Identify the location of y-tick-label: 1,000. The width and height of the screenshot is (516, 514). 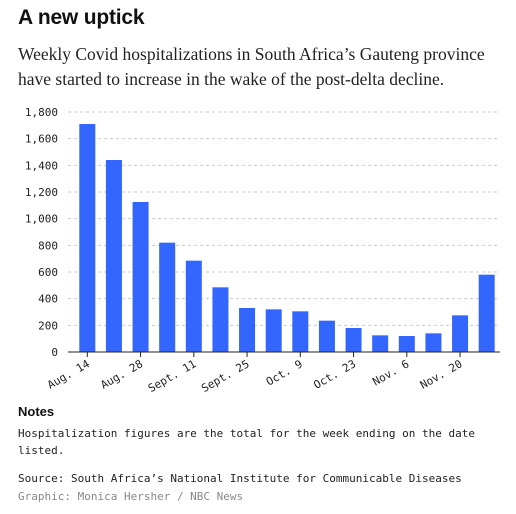
(41, 219).